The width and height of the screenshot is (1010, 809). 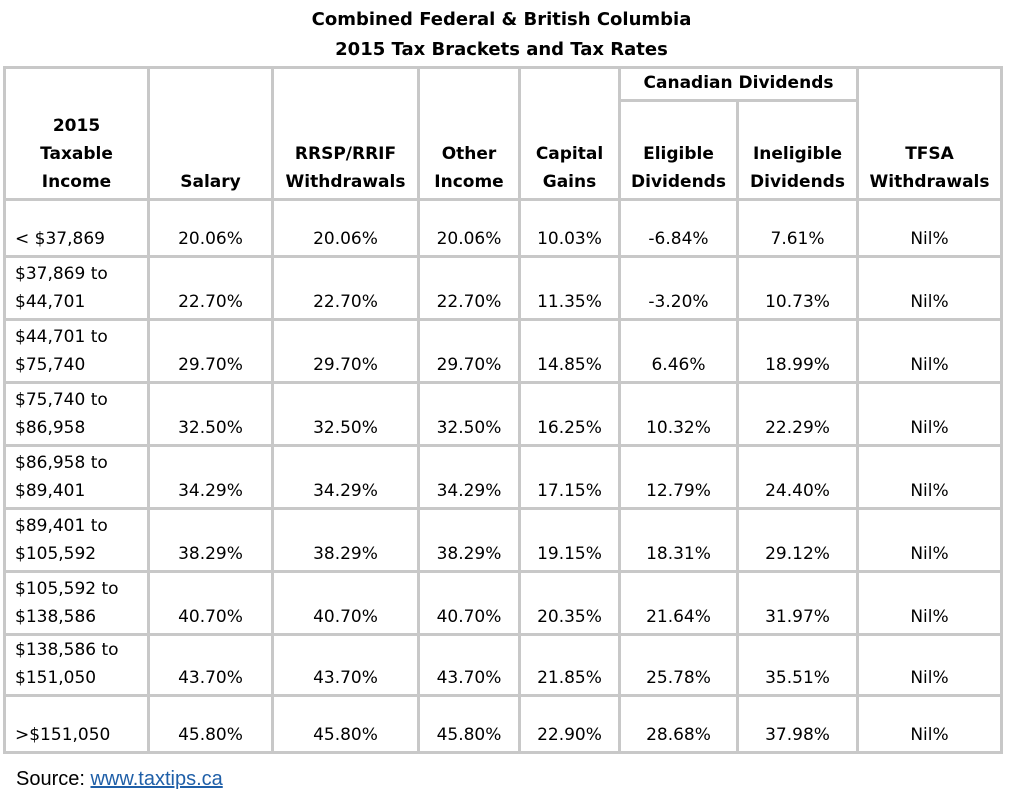 What do you see at coordinates (678, 724) in the screenshot?
I see `eligible-dividends-rate-cell: 28.68%` at bounding box center [678, 724].